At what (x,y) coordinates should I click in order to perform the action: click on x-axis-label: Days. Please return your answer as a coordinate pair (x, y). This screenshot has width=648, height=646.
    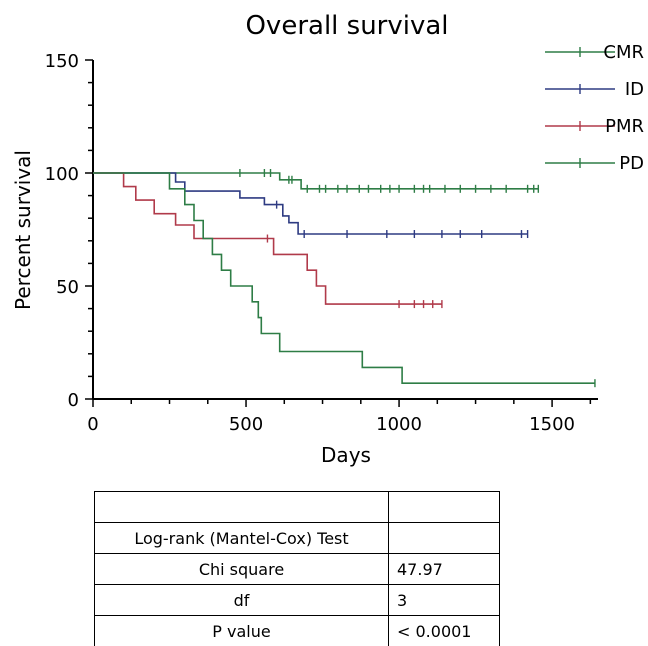
    Looking at the image, I should click on (346, 455).